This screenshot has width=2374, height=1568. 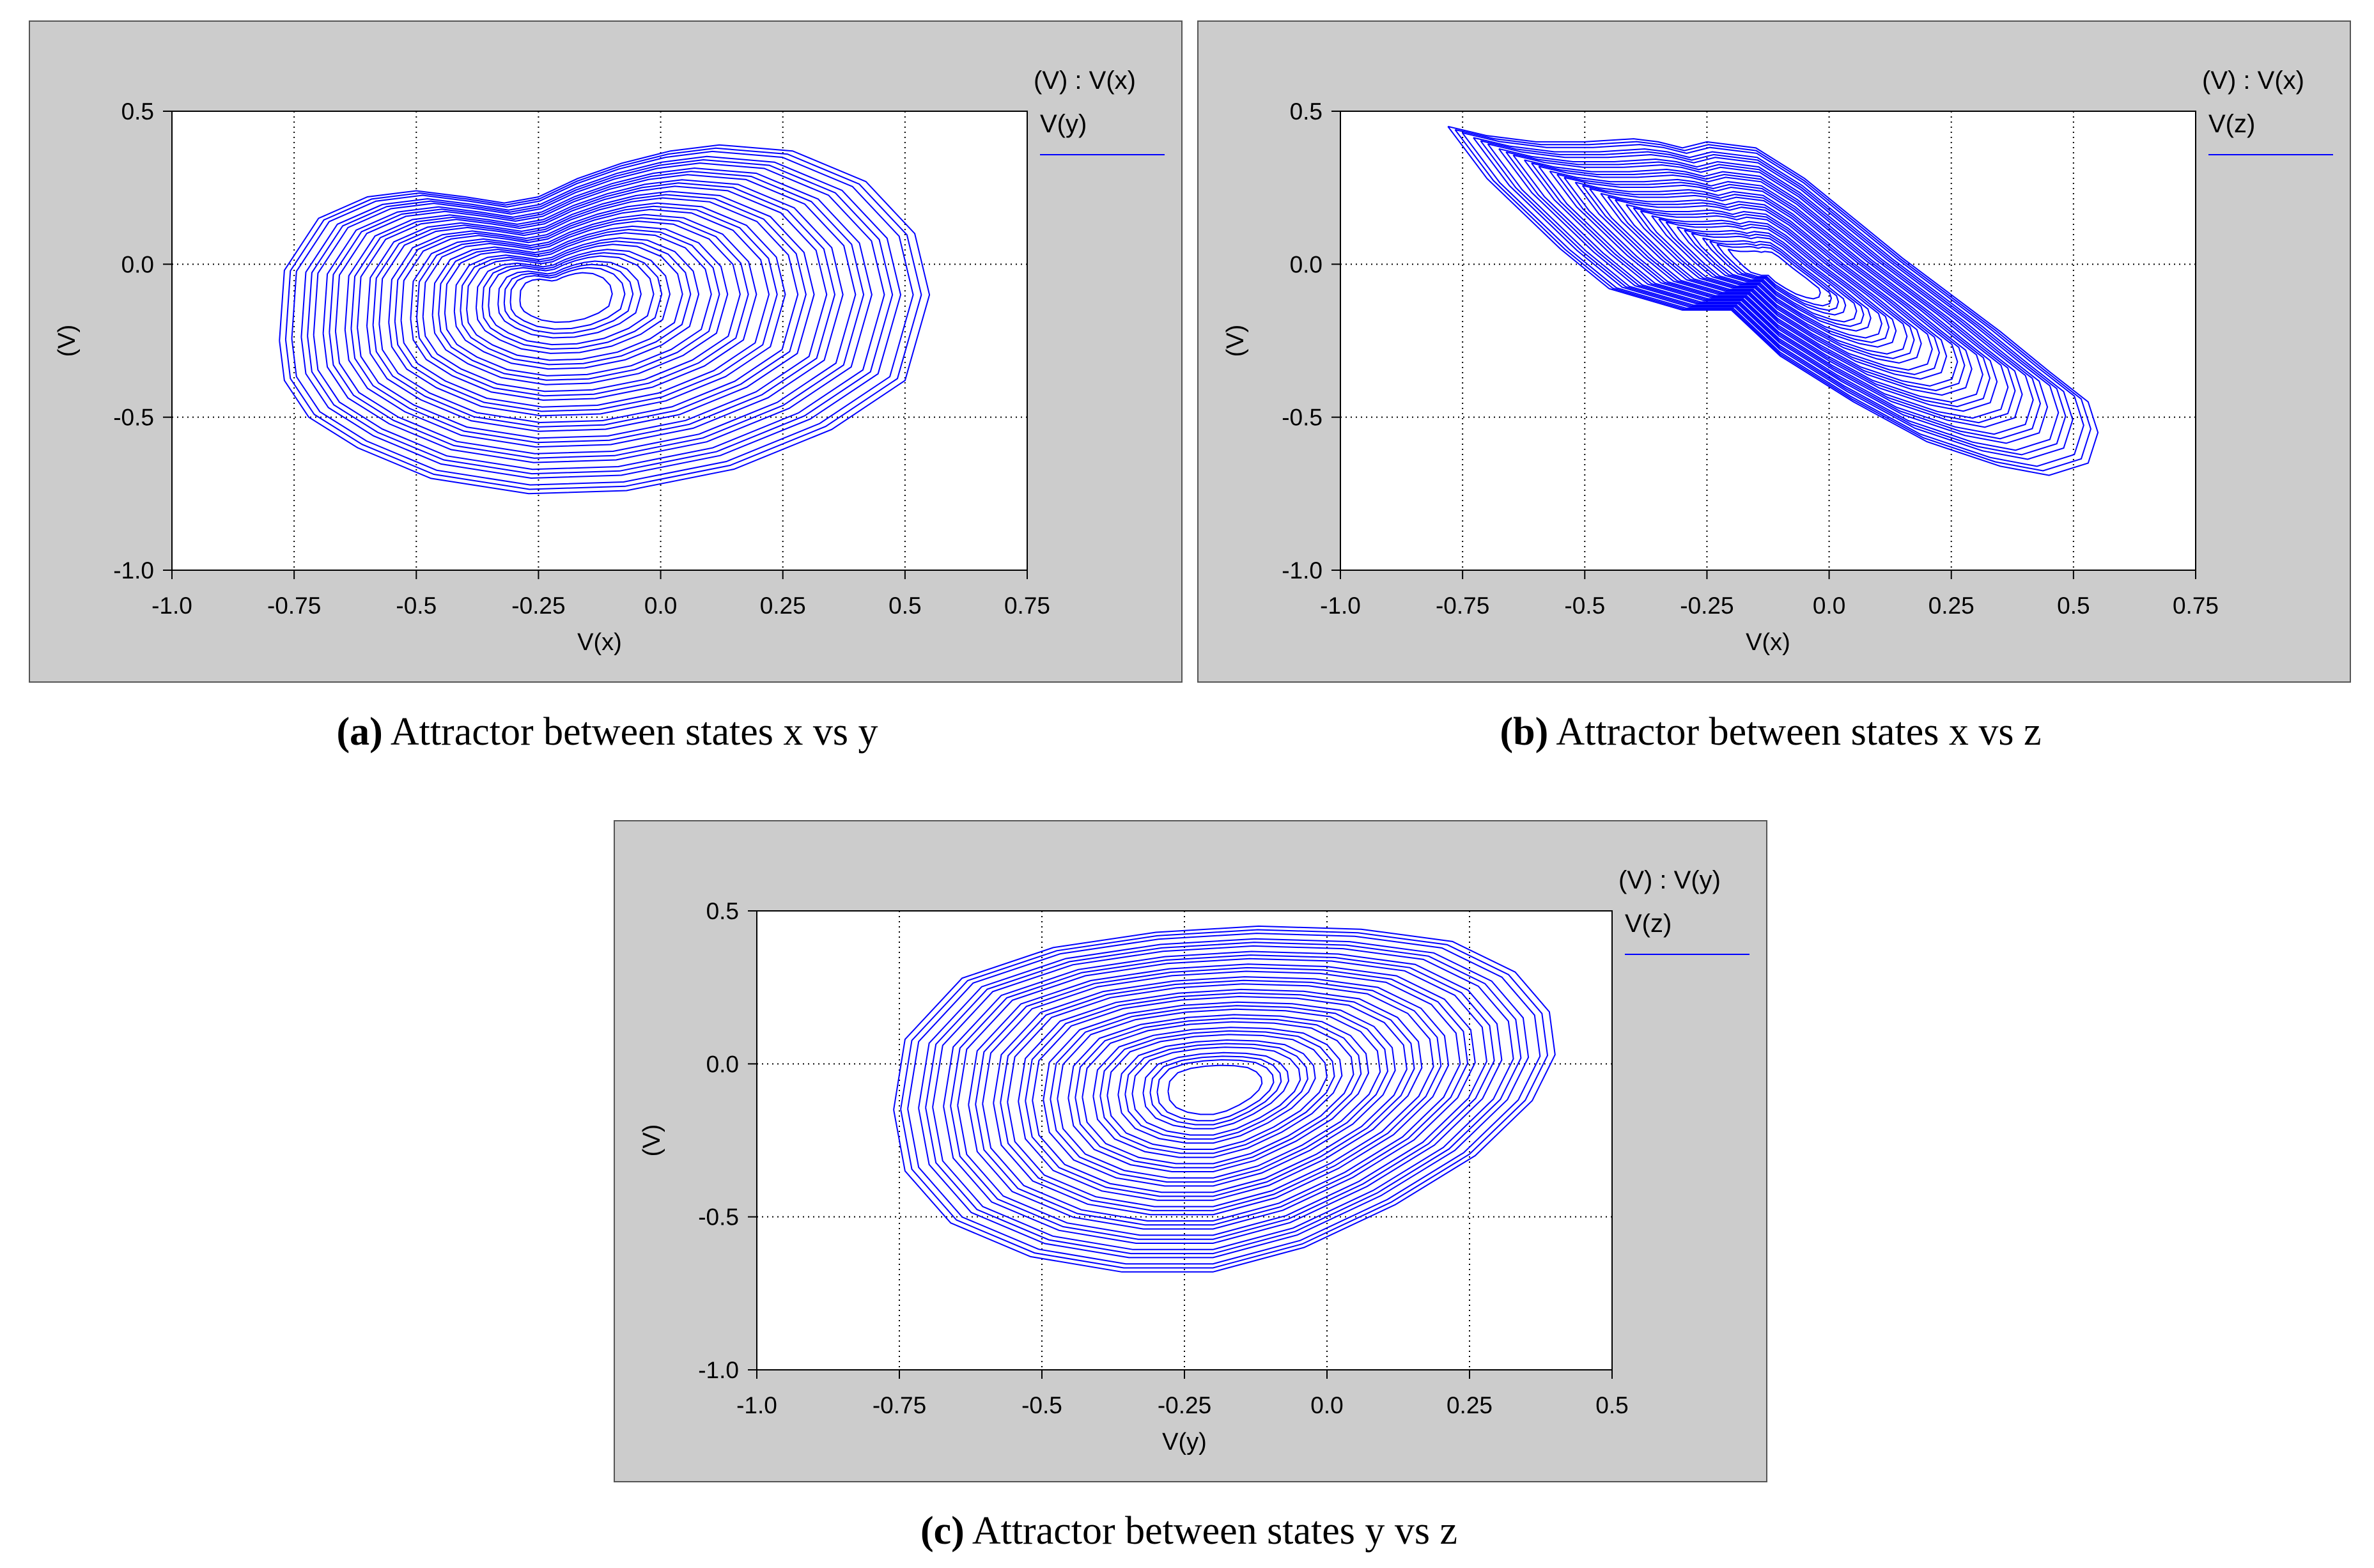 What do you see at coordinates (1063, 124) in the screenshot?
I see `legend-series-label: V(y)` at bounding box center [1063, 124].